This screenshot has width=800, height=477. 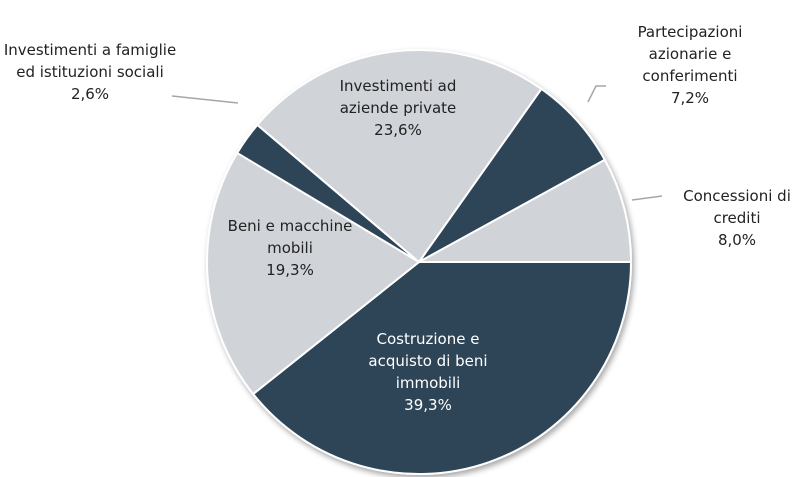 I want to click on value-label: 8,0%, so click(x=737, y=240).